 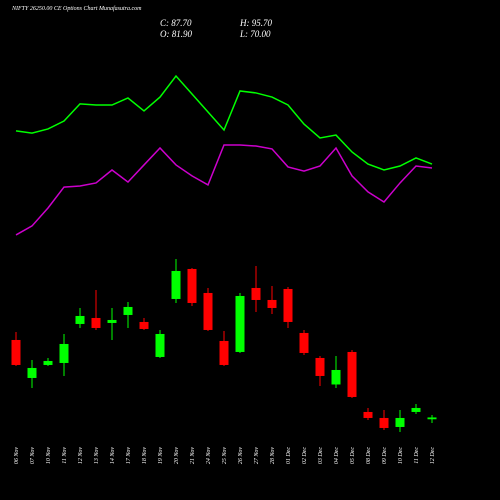 I want to click on x-tick-label: 07 Nov, so click(x=33, y=456).